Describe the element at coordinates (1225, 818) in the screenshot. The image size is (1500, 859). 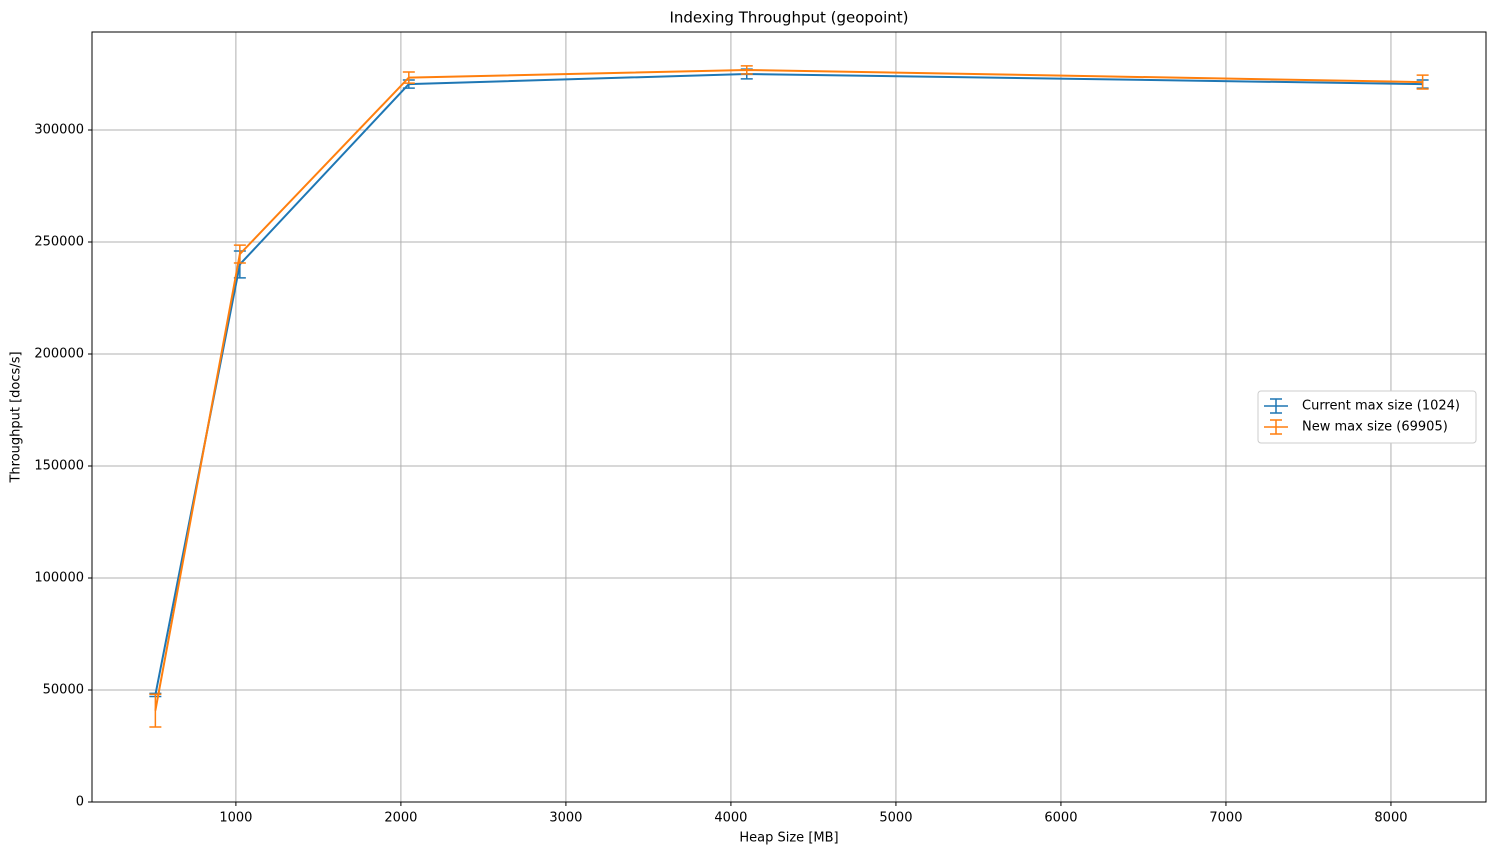
I see `x-tick-label: 7000` at that location.